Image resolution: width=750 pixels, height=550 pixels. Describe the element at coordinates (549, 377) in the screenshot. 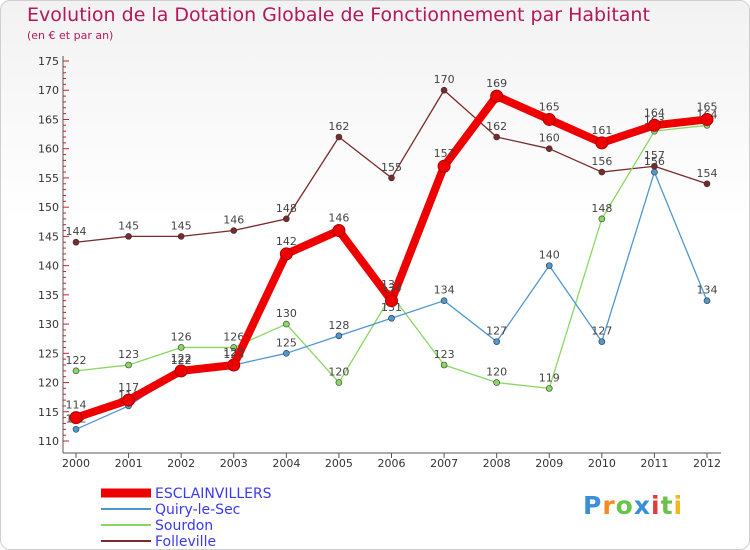

I see `data-label: 119` at that location.